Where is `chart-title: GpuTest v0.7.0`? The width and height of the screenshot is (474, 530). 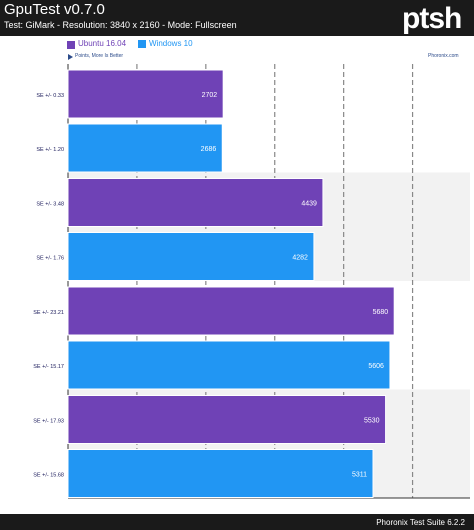
chart-title: GpuTest v0.7.0 is located at coordinates (54, 9).